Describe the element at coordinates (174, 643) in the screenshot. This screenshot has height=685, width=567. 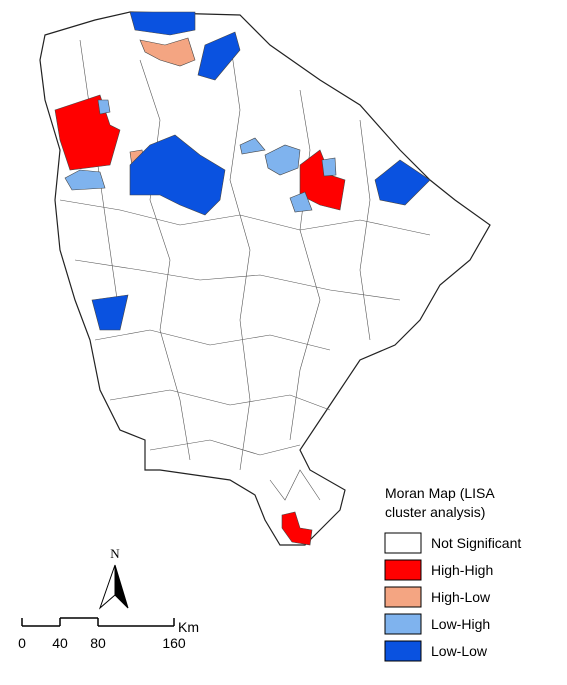
I see `scale-label: 160` at that location.